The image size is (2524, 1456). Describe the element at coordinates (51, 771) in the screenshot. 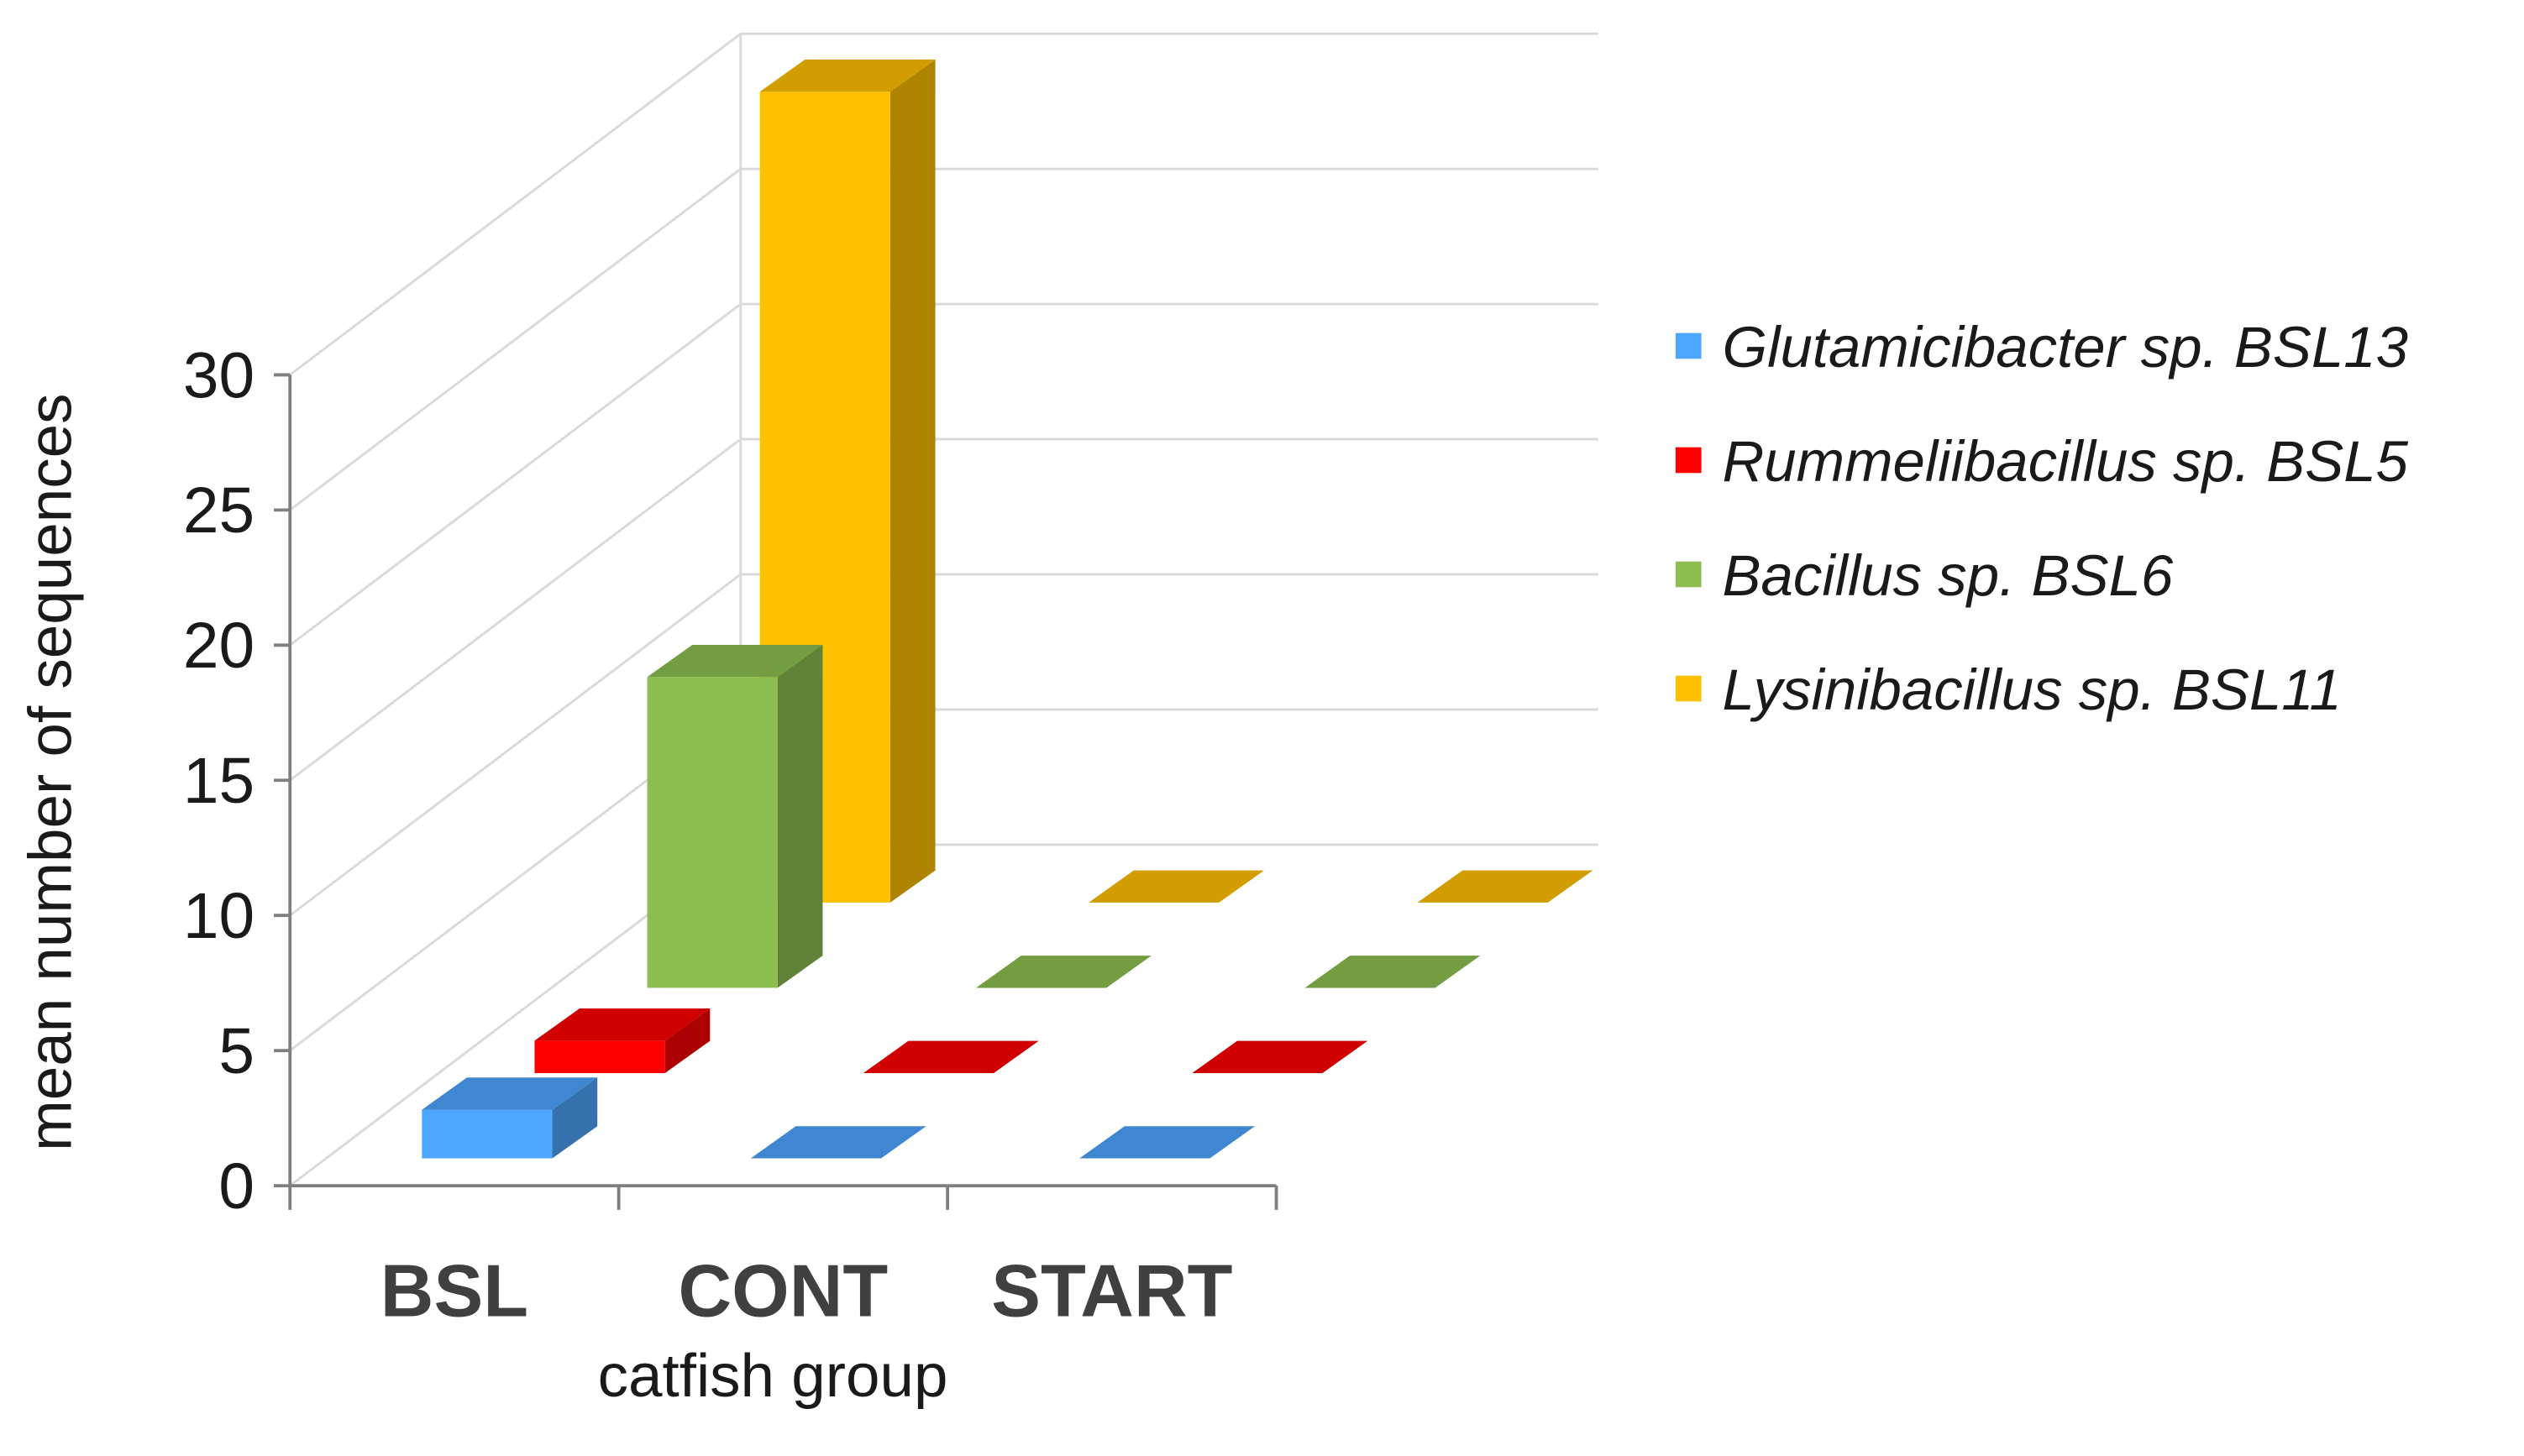

I see `y-axis-title: mean number of sequences` at that location.